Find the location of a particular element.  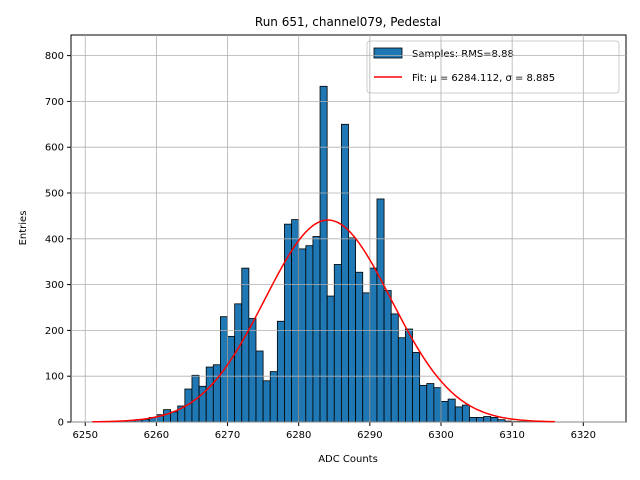

x-tick-label: 6320 is located at coordinates (583, 435).